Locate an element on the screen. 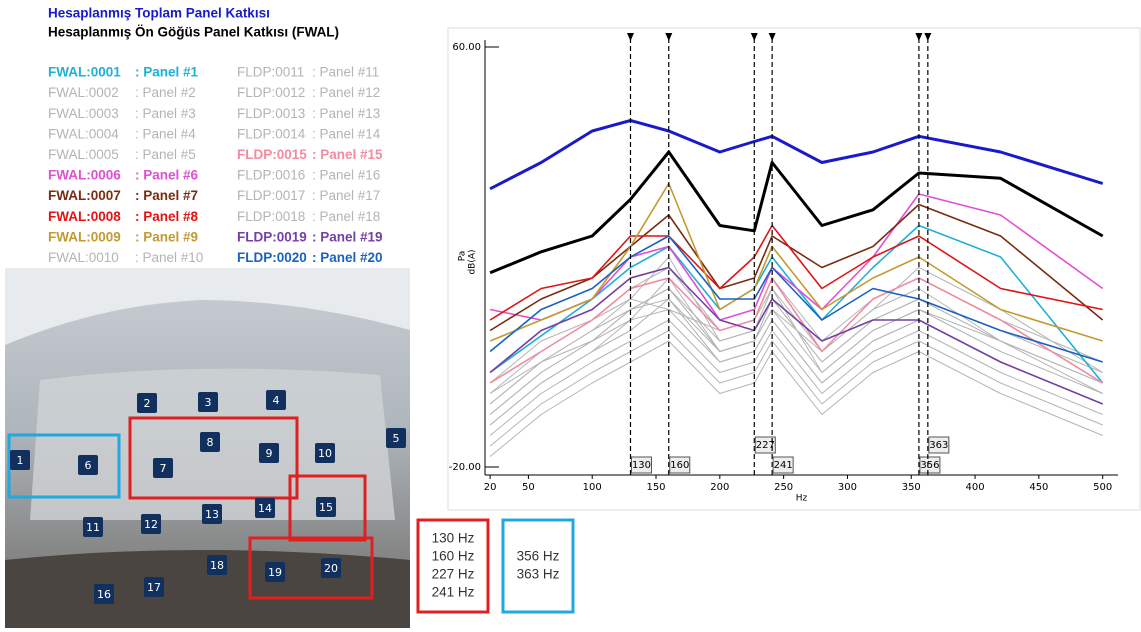  legend-label: : Panel #5 is located at coordinates (165, 154).